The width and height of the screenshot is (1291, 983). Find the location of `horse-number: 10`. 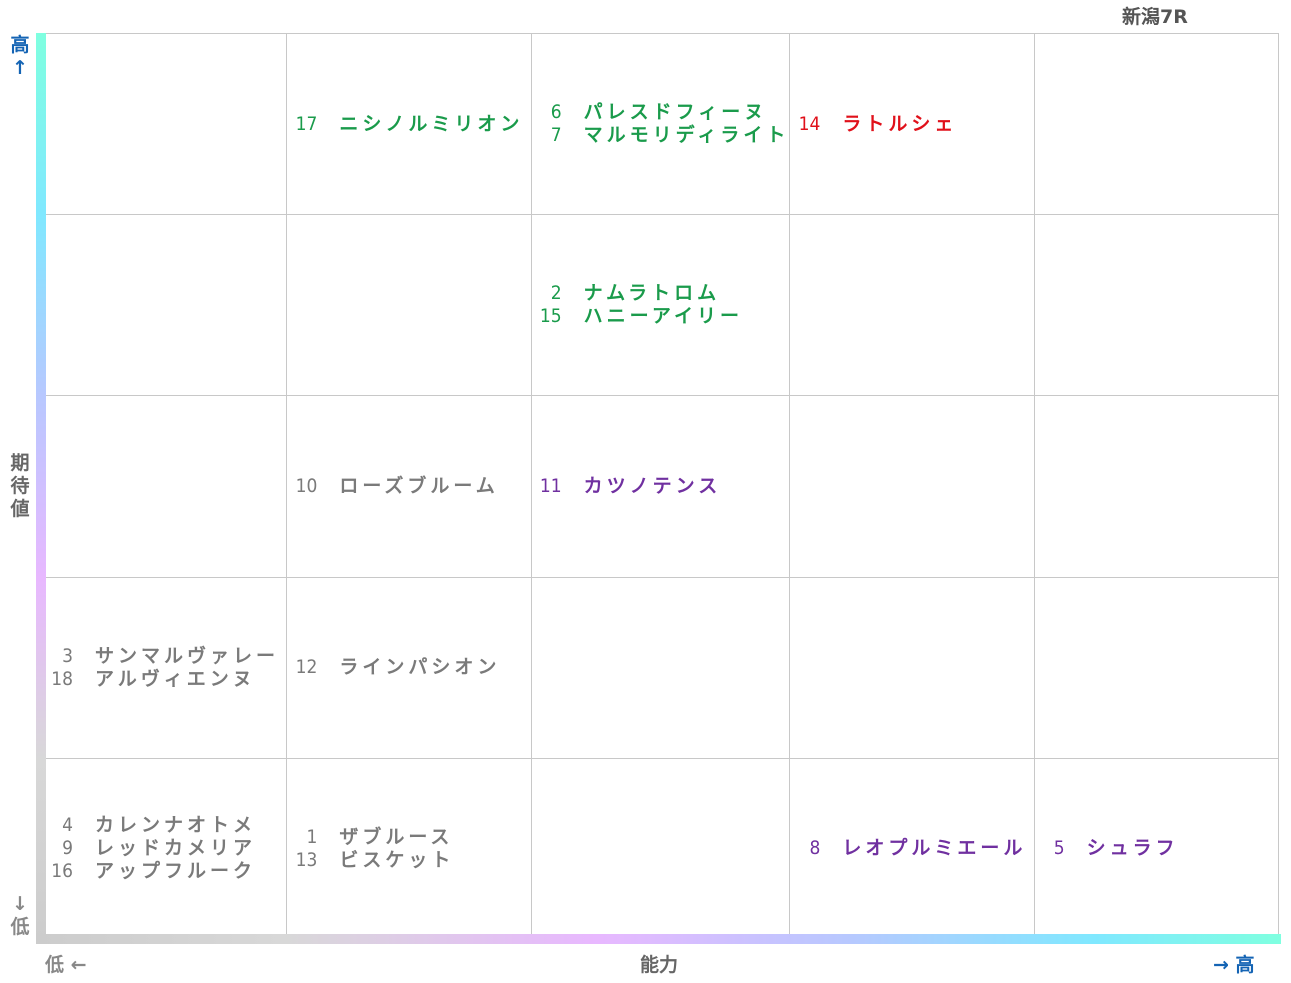

horse-number: 10 is located at coordinates (306, 485).